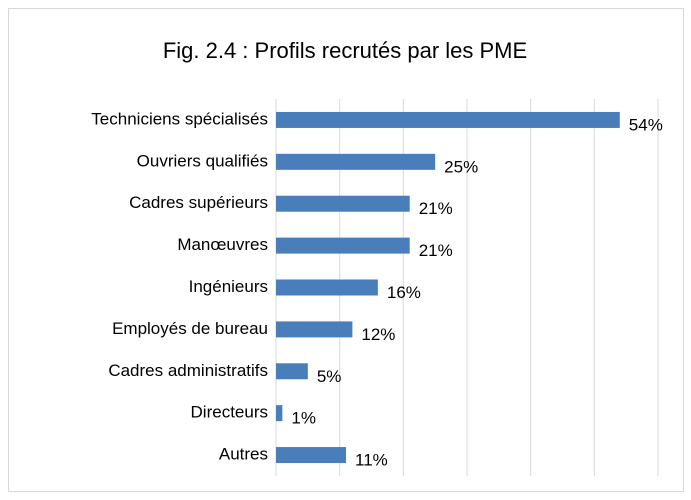  What do you see at coordinates (345, 50) in the screenshot?
I see `chart-title: Fig. 2.4 : Profils recrutés par les PME` at bounding box center [345, 50].